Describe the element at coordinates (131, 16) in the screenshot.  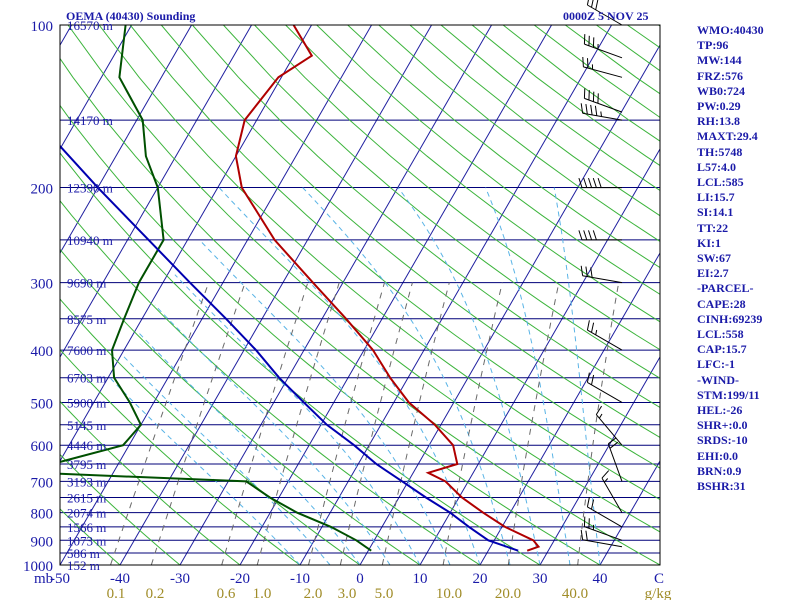
I see `station-title: OEMA (40430) Sounding` at that location.